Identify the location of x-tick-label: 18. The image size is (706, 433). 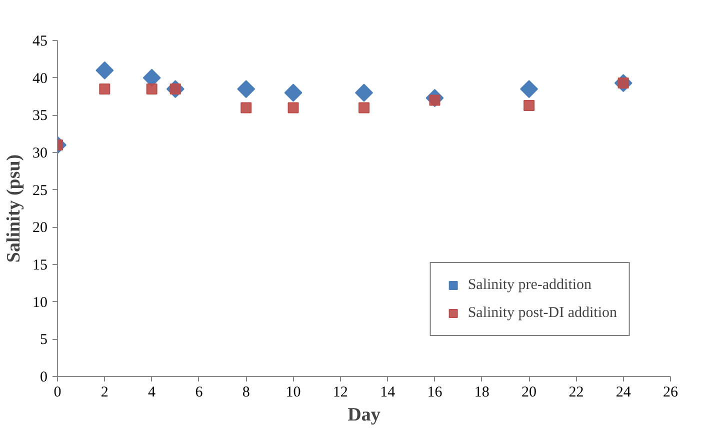
(482, 392).